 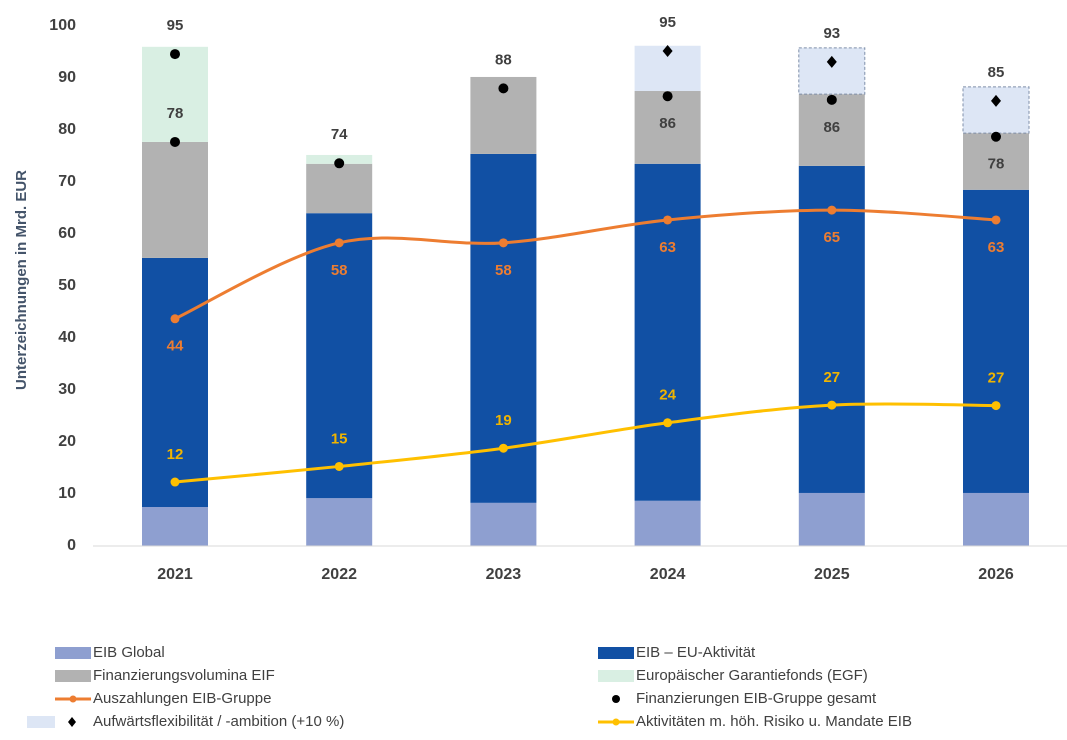 I want to click on legend-label: Finanzierungen EIB-Gruppe gesamt, so click(x=756, y=698).